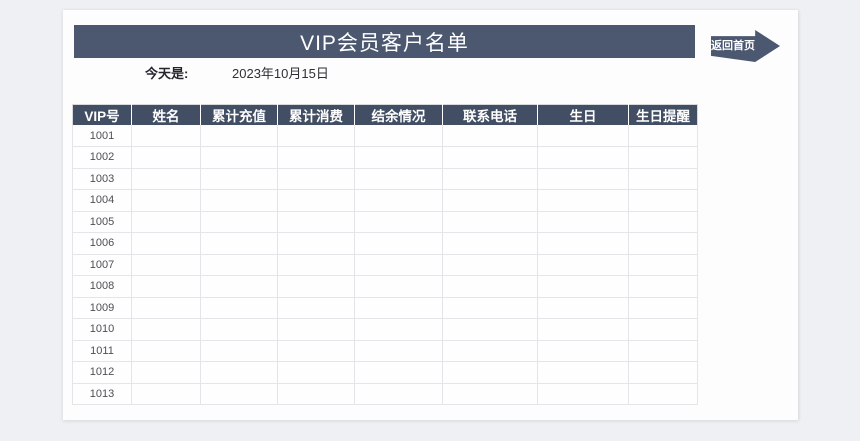  Describe the element at coordinates (102, 307) in the screenshot. I see `cell-vip-id: 1009` at that location.